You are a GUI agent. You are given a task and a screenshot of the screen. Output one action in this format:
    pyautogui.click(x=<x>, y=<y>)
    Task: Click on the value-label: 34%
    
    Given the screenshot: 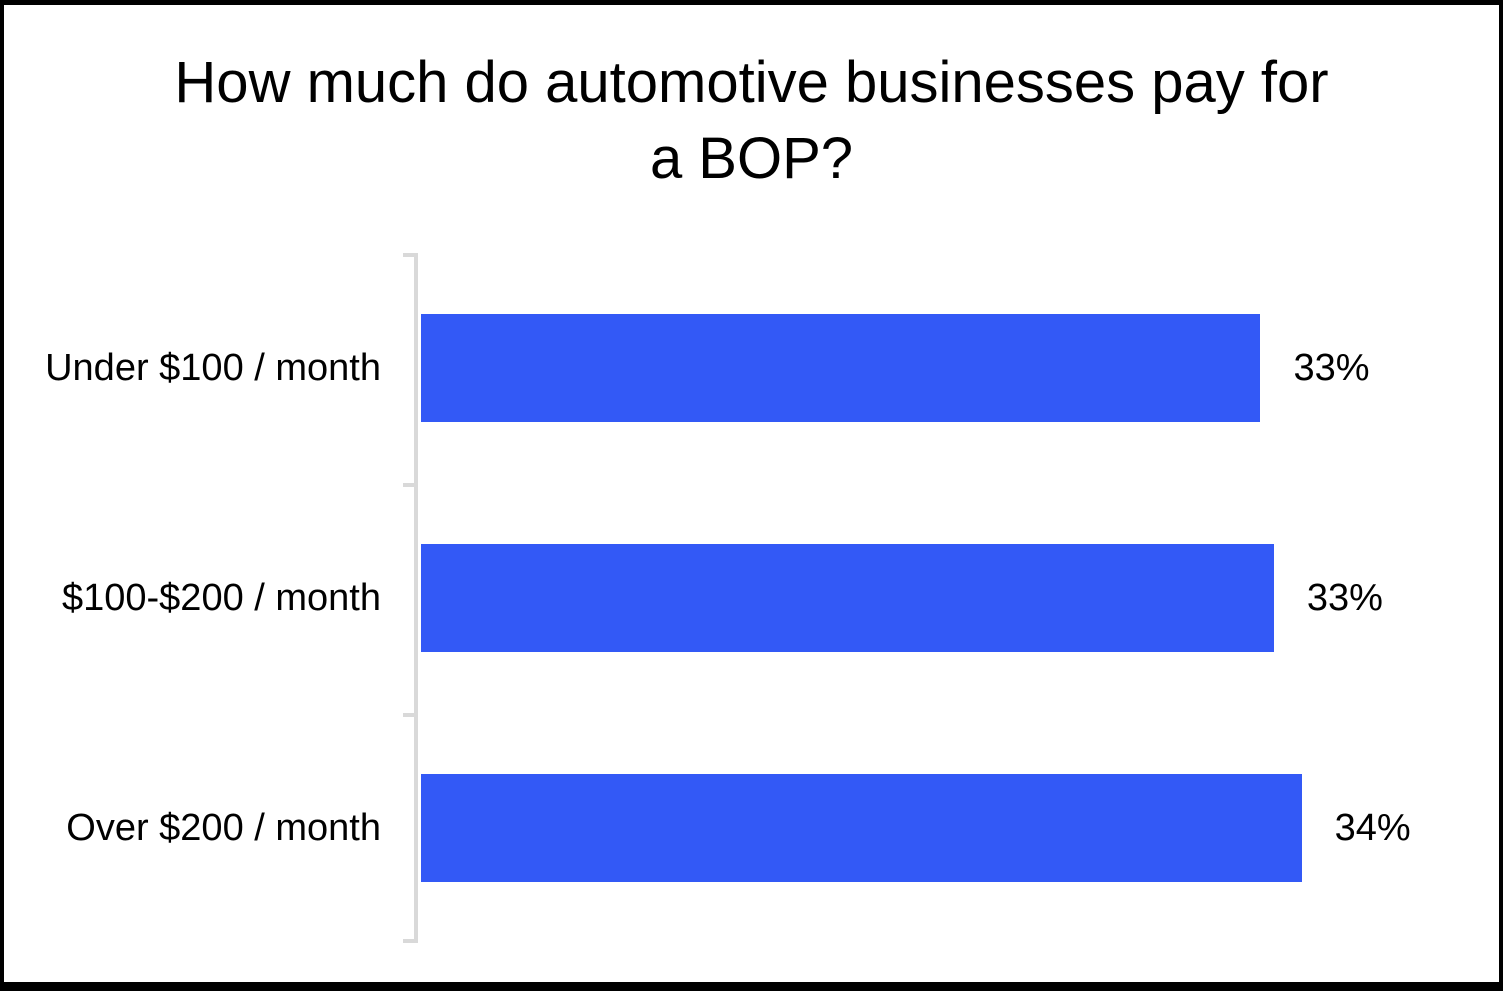 What is the action you would take?
    pyautogui.click(x=1372, y=828)
    